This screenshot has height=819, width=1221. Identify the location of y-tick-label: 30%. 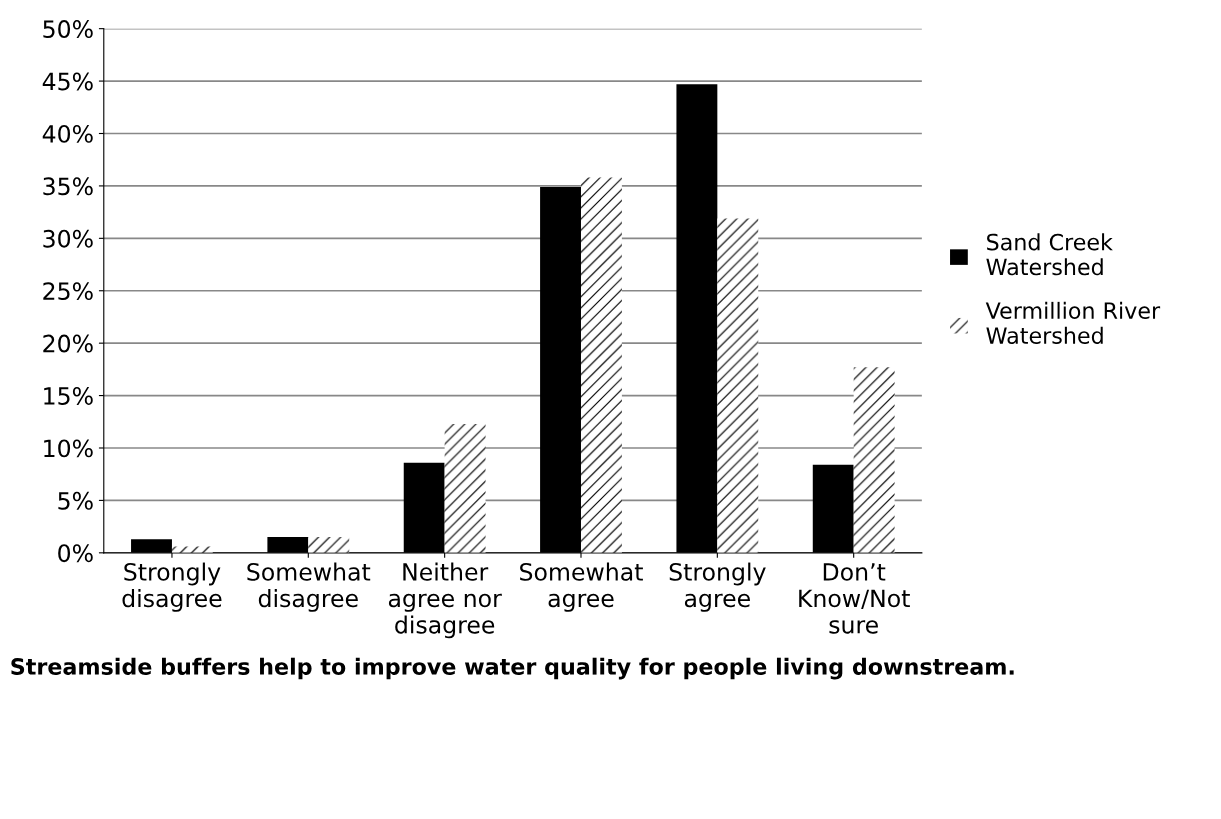
(68, 238).